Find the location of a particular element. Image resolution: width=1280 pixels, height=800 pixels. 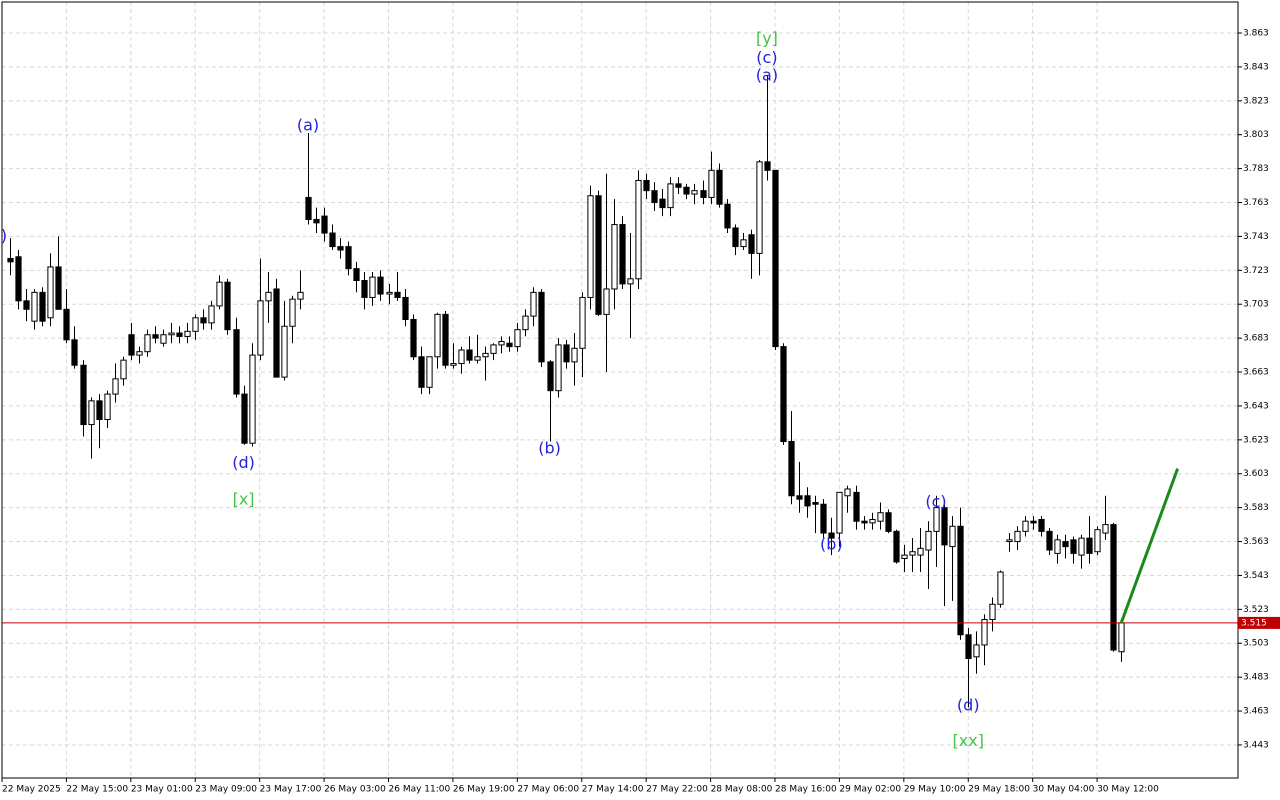

x-tick-label: 30 May 12:00 is located at coordinates (1128, 790).